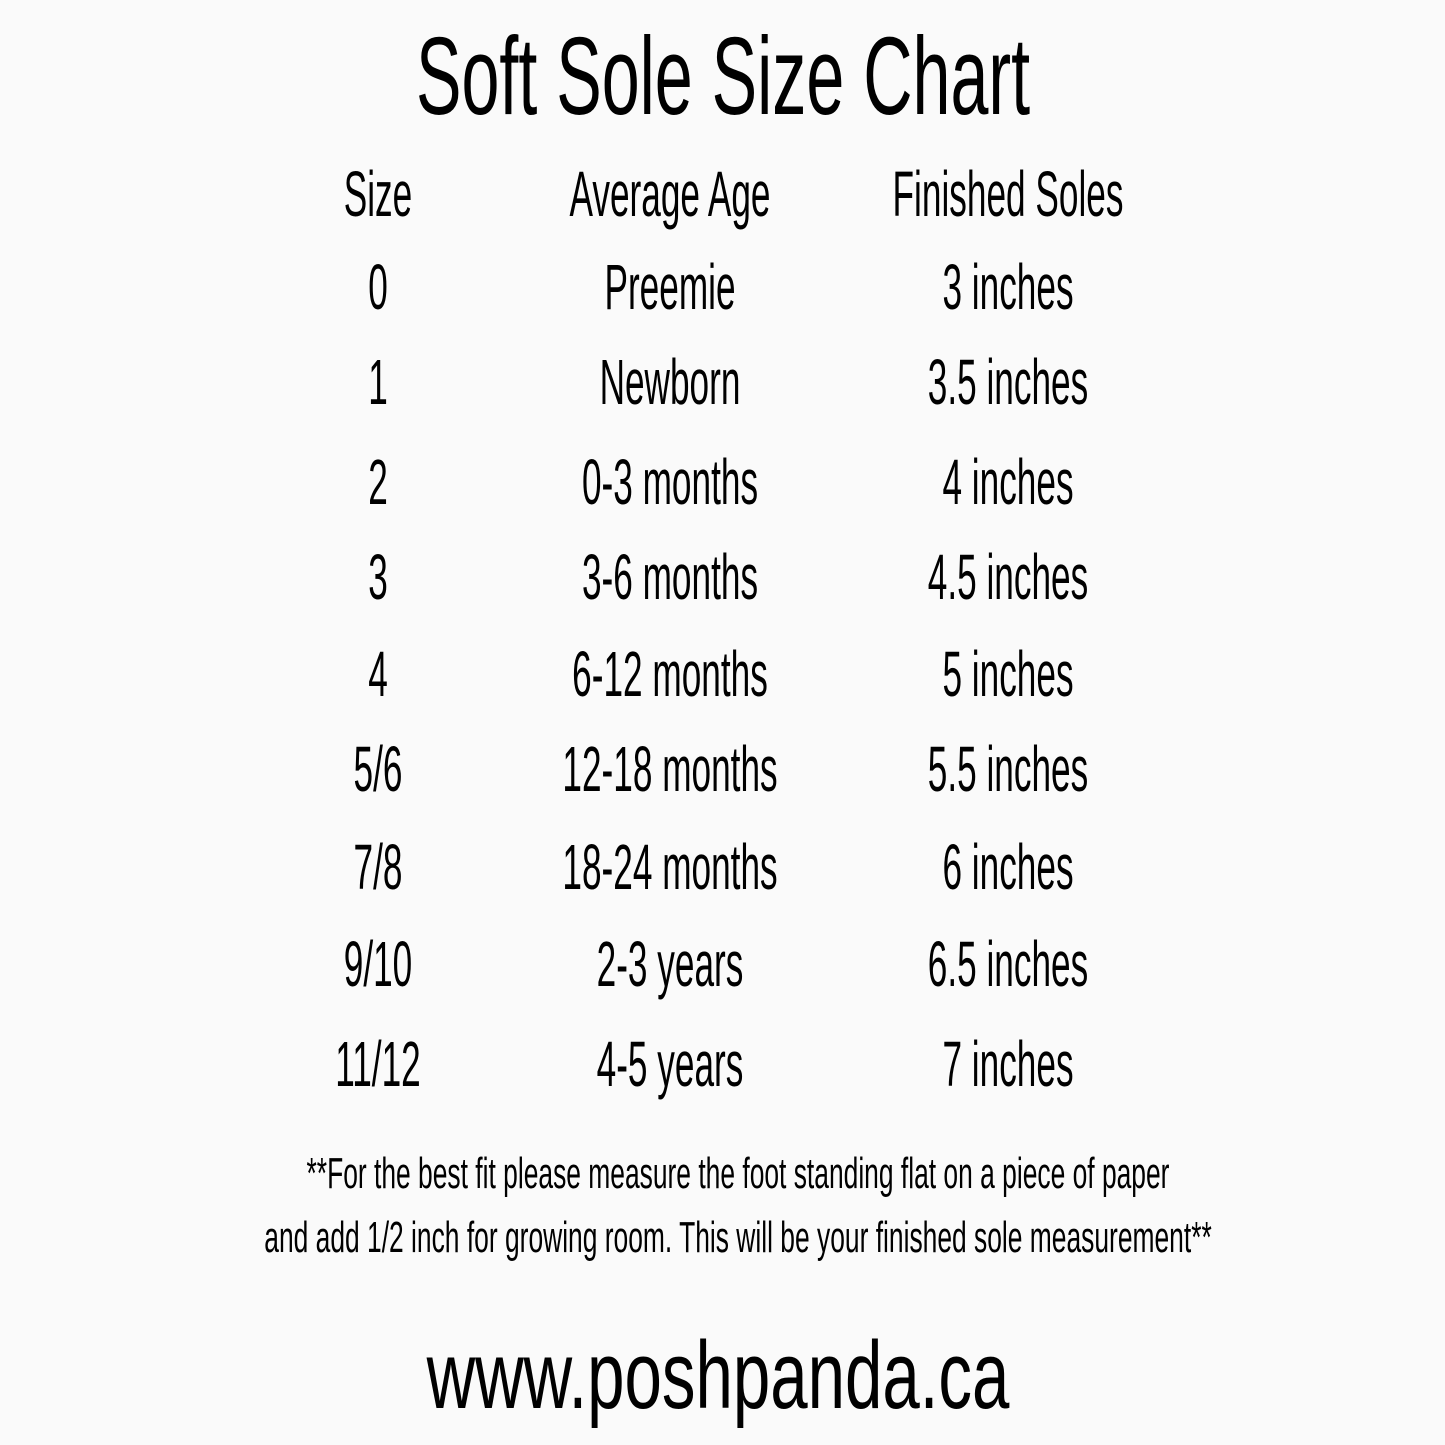  I want to click on website-link: www.poshpanda.ca, so click(718, 1375).